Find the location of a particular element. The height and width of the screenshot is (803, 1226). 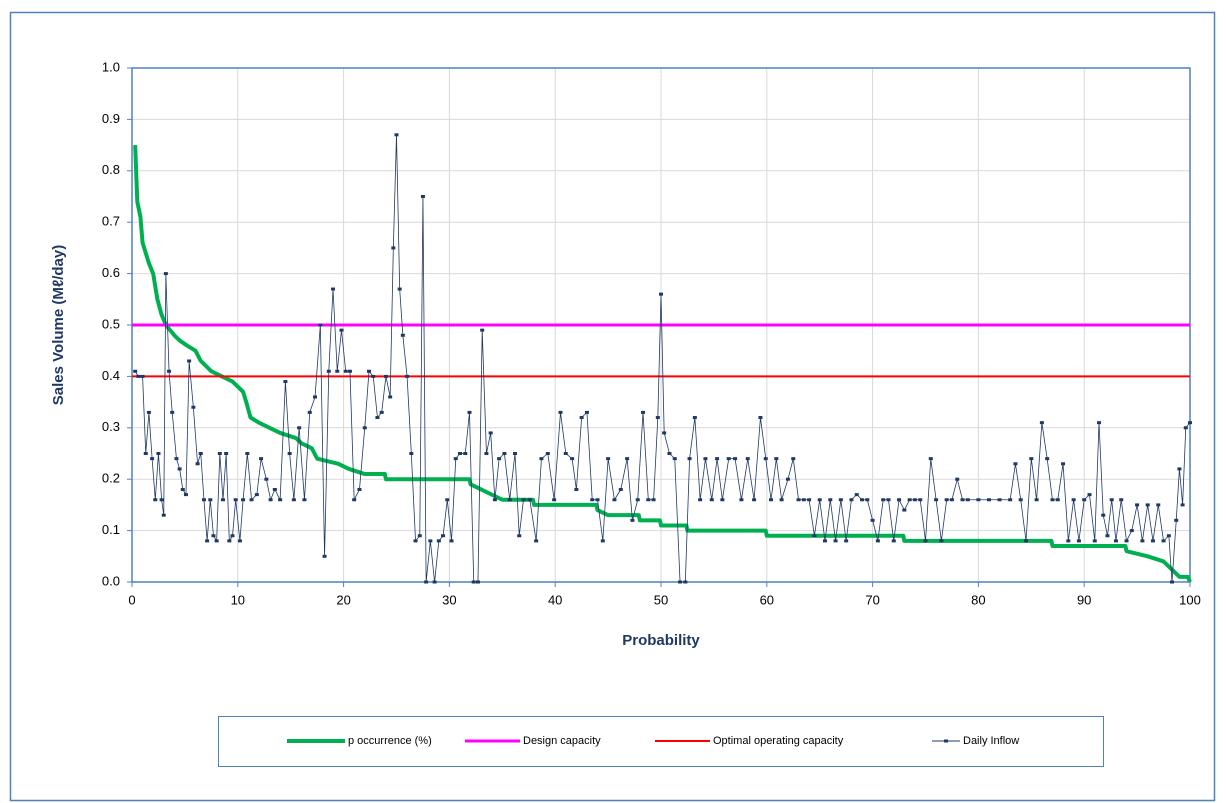

x-tick-label: 30 is located at coordinates (449, 599).